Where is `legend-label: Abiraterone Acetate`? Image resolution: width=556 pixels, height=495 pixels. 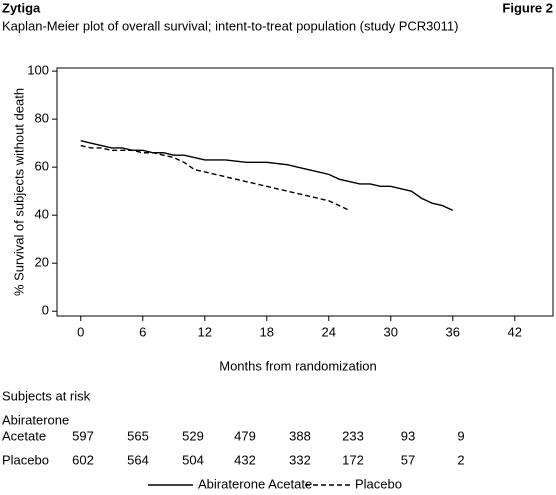
legend-label: Abiraterone Acetate is located at coordinates (255, 483).